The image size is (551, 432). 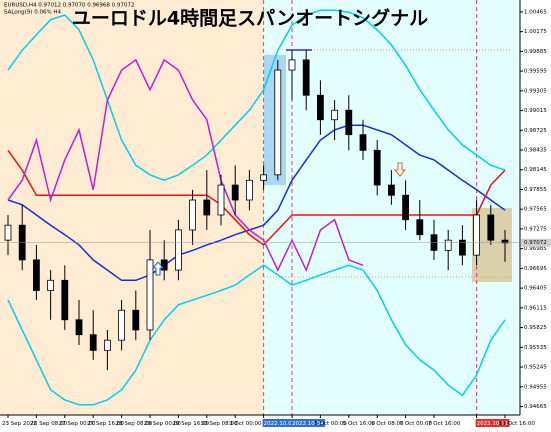 I want to click on x-tick-label: 30 Sep 08:00, so click(x=219, y=424).